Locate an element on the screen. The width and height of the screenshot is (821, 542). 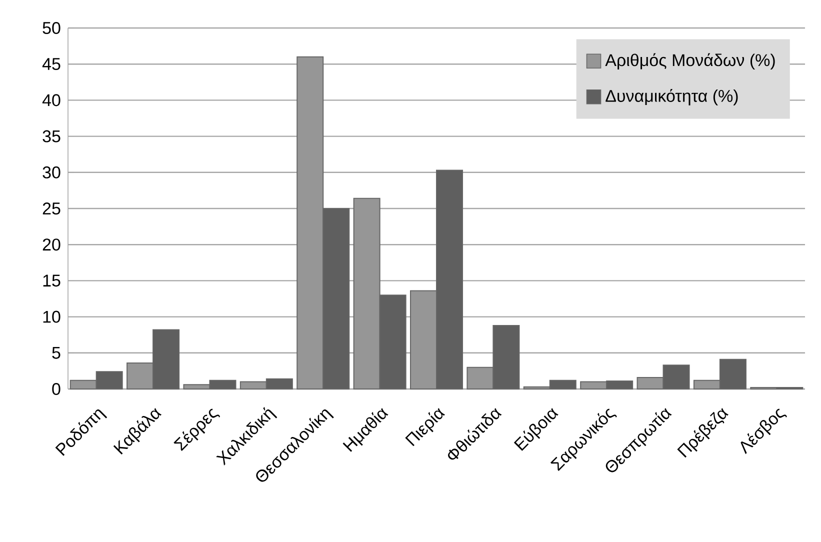
legend-label: Αριθμός Μονάδων (%) is located at coordinates (690, 61).